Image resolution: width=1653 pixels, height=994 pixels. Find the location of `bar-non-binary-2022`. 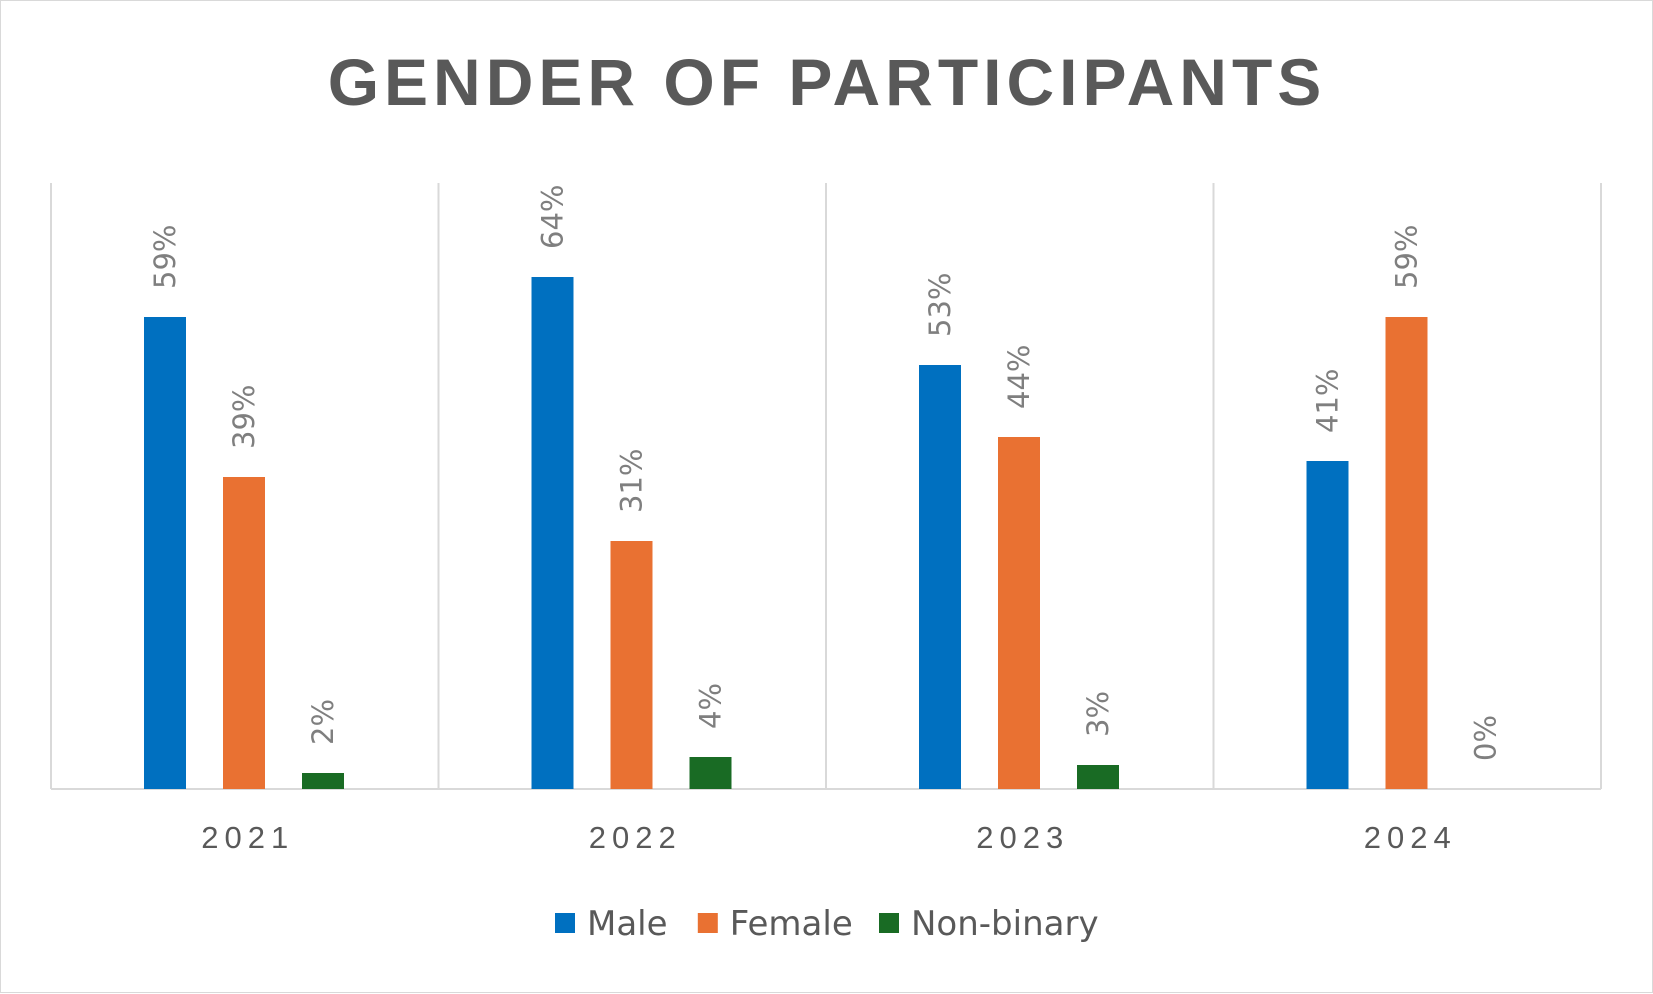

bar-non-binary-2022 is located at coordinates (710, 773).